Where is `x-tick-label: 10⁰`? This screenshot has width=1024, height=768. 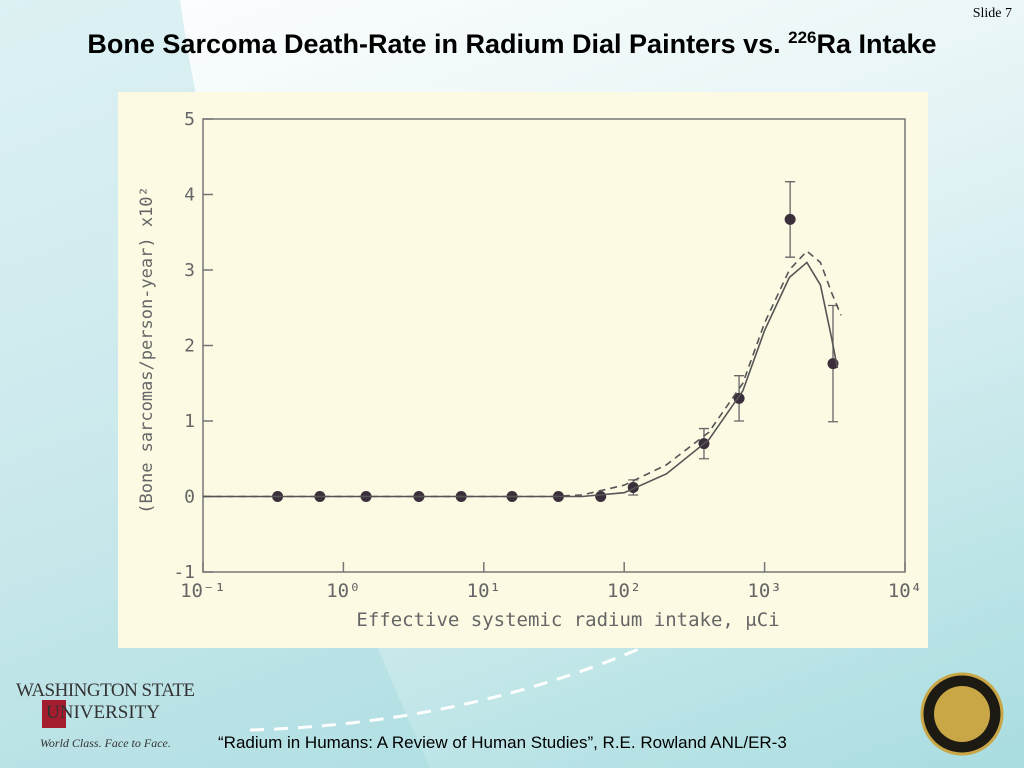
x-tick-label: 10⁰ is located at coordinates (343, 591).